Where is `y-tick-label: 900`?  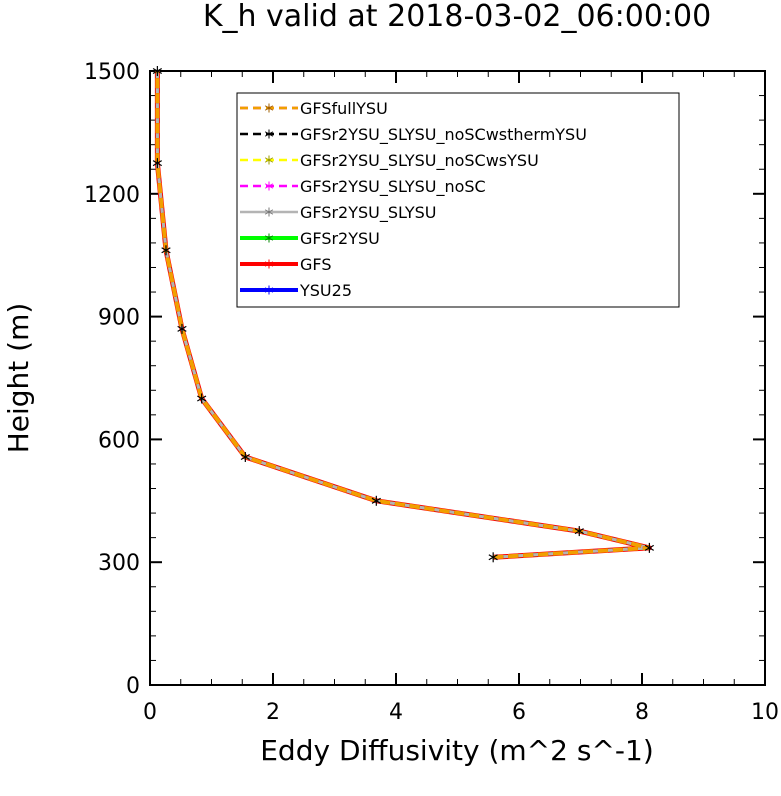
y-tick-label: 900 is located at coordinates (119, 318).